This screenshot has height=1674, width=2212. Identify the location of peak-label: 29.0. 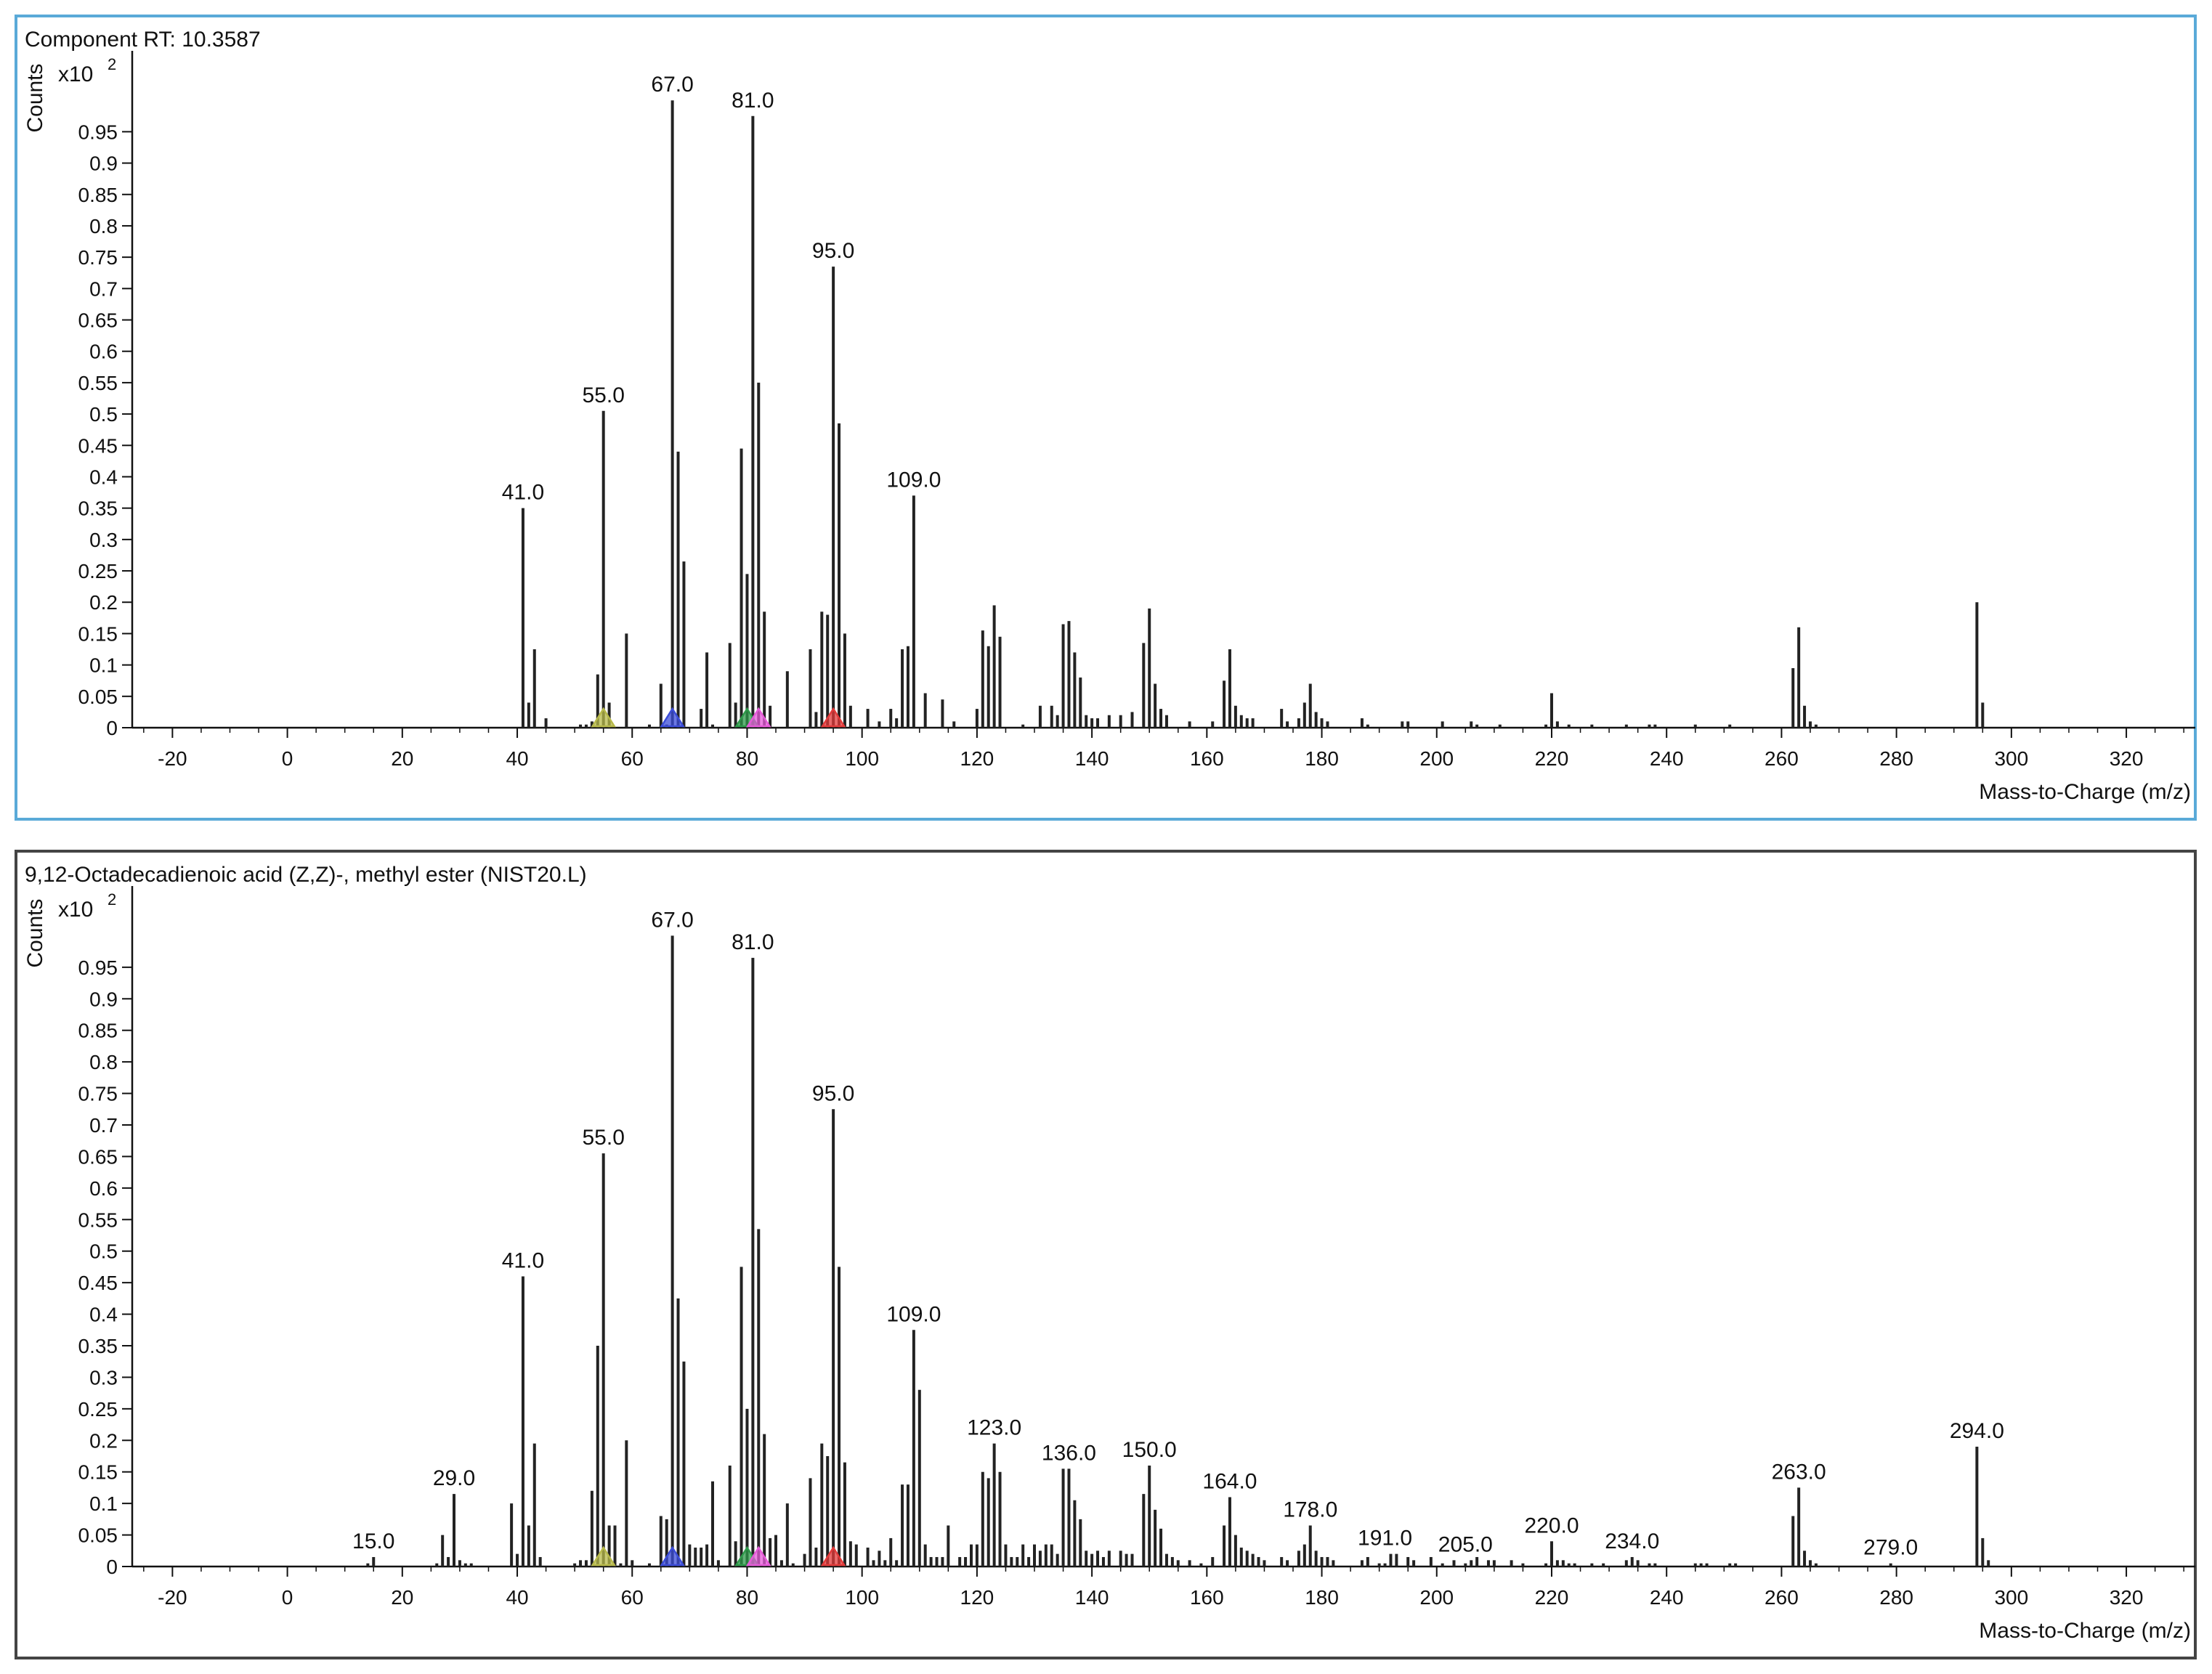
(454, 1478).